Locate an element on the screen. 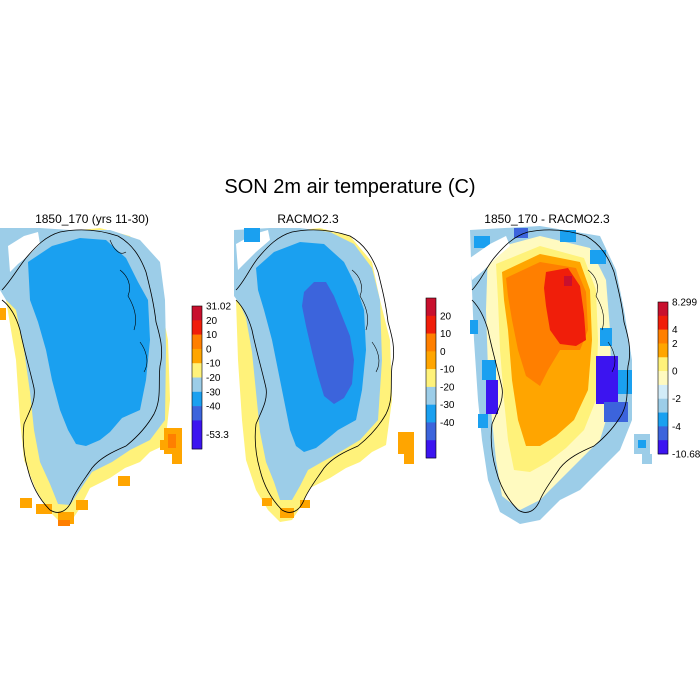  colorbar-3-label: 0 is located at coordinates (675, 372).